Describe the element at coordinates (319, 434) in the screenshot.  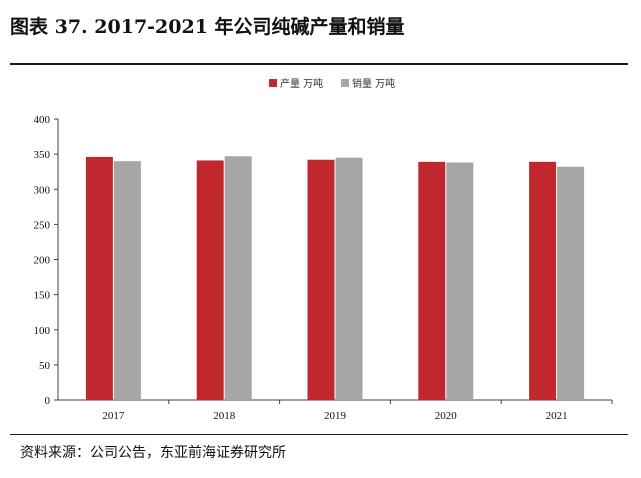
I see `source-divider` at that location.